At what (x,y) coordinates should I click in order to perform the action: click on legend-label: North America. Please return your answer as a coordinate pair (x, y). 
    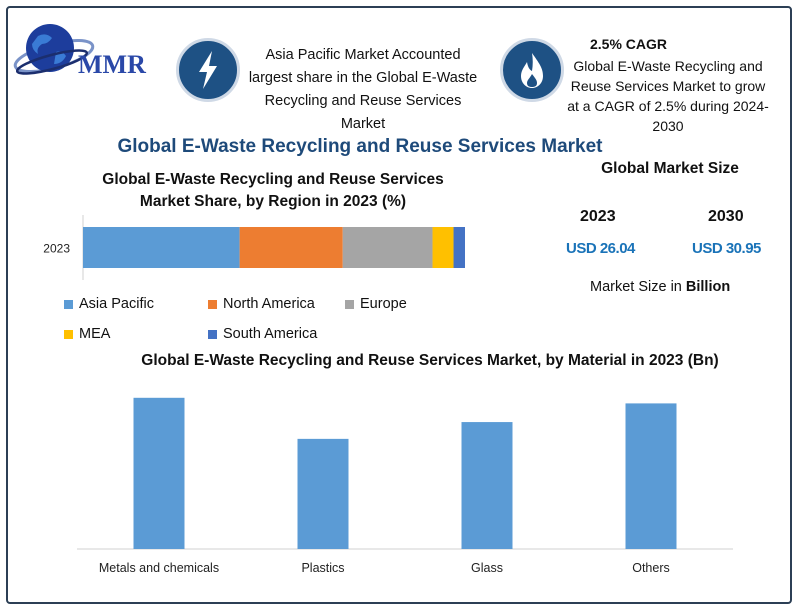
    Looking at the image, I should click on (269, 304).